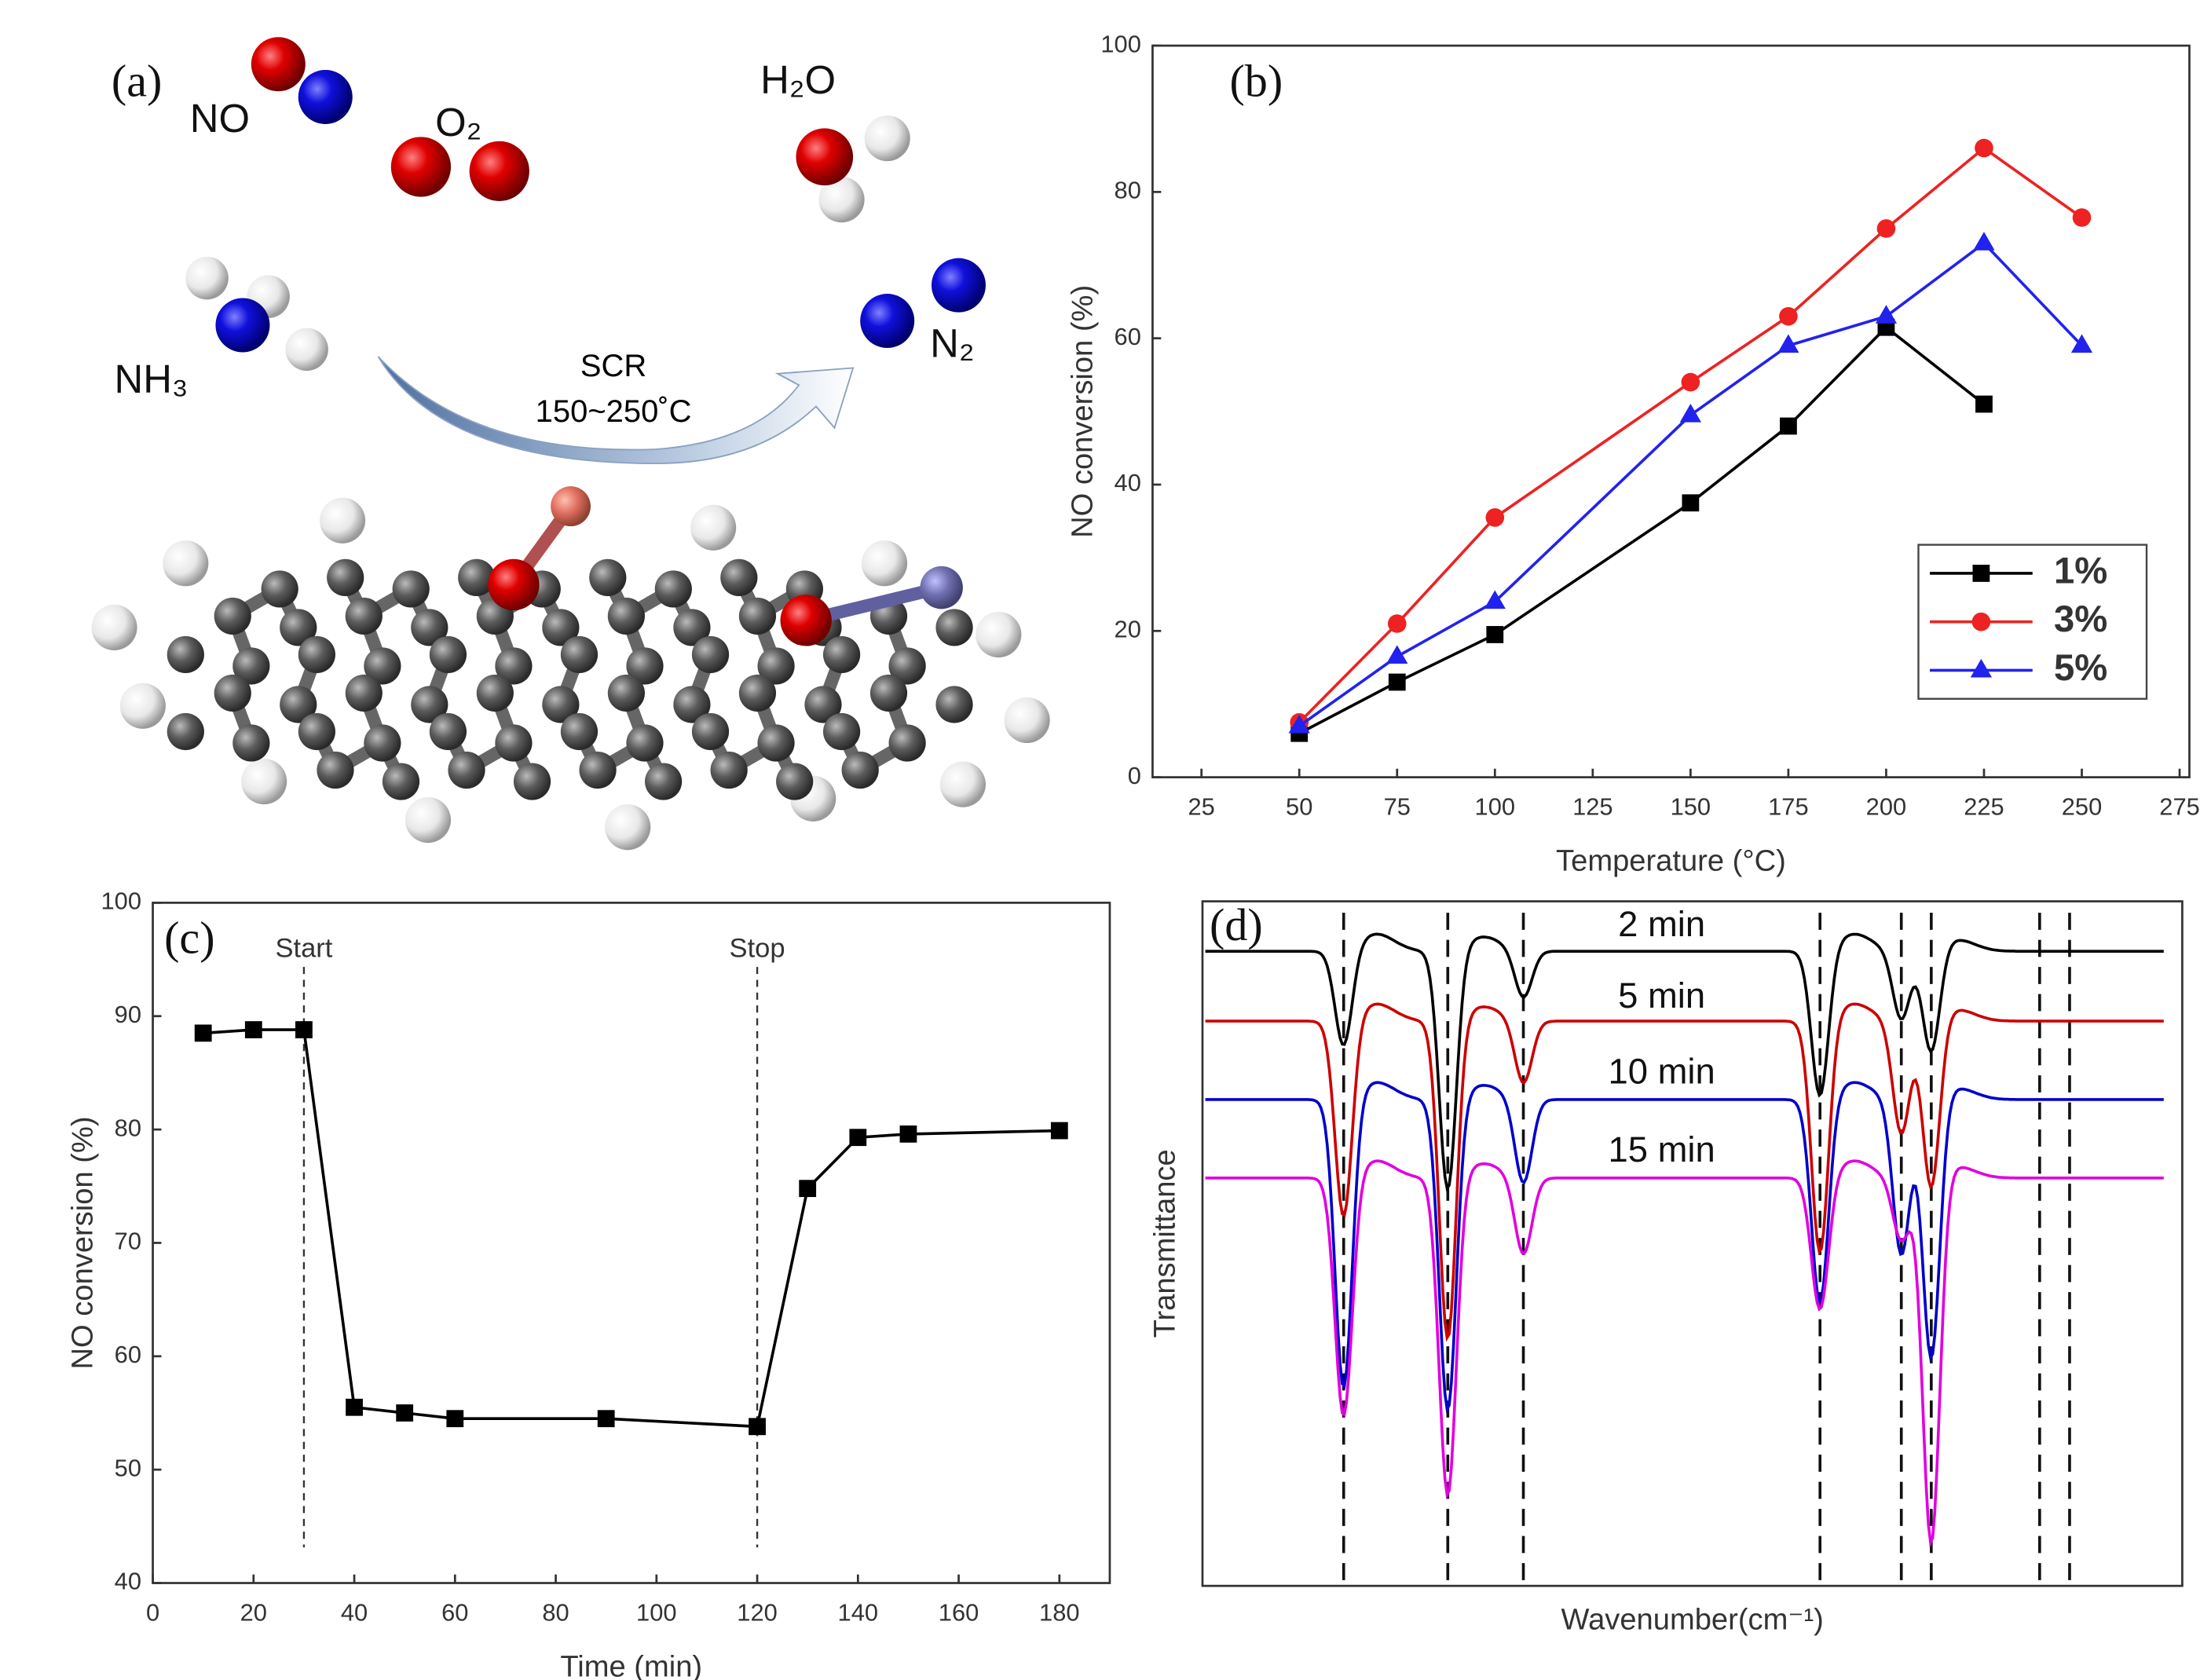  Describe the element at coordinates (798, 79) in the screenshot. I see `molecule-label: H₂O` at that location.